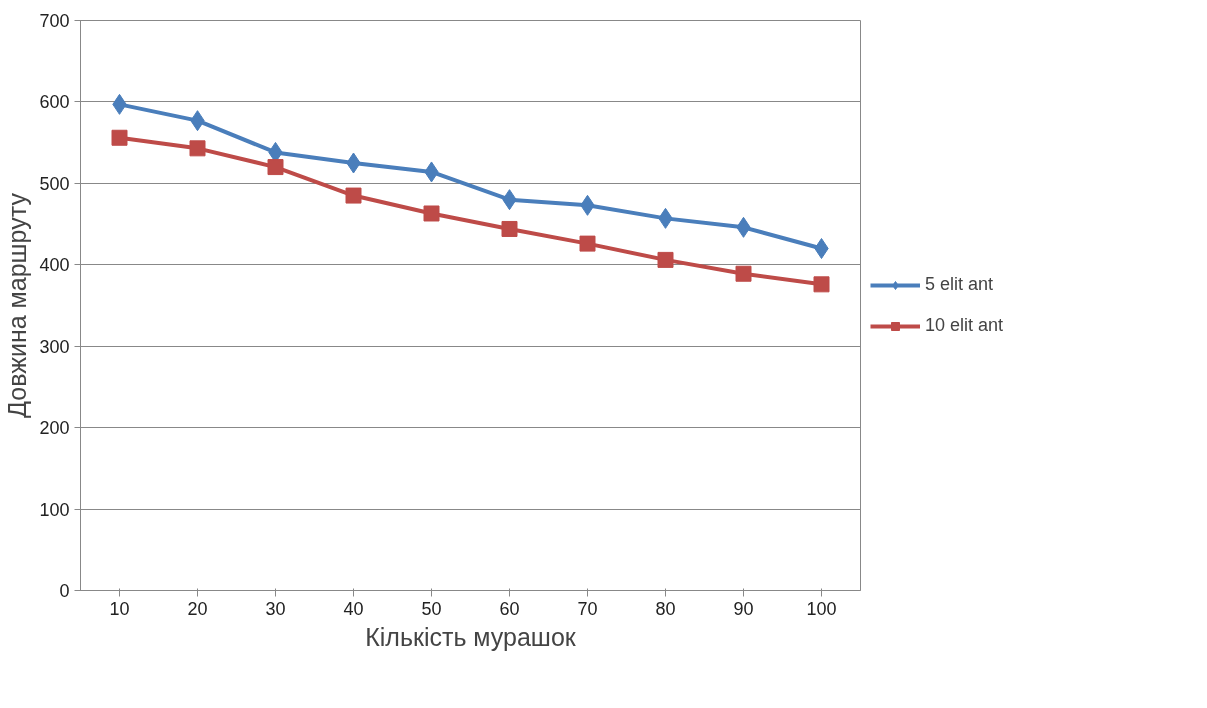 This screenshot has height=708, width=1207. Describe the element at coordinates (54, 265) in the screenshot. I see `y-tick-label: 400` at that location.